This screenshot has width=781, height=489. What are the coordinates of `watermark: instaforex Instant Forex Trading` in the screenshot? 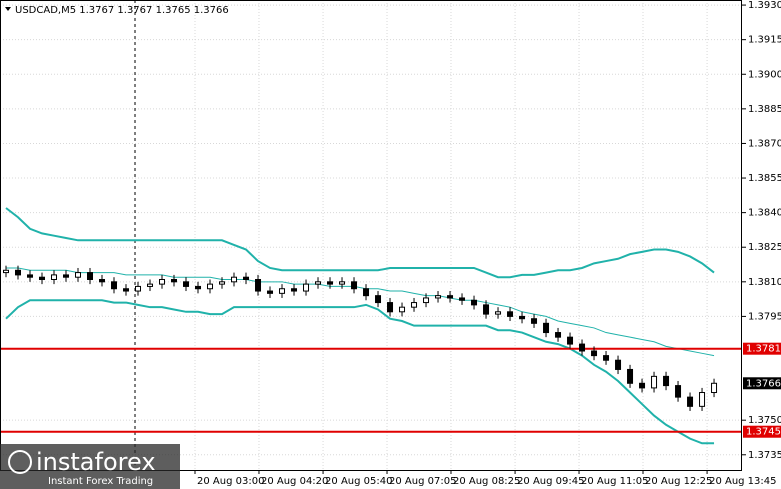 It's located at (90, 466).